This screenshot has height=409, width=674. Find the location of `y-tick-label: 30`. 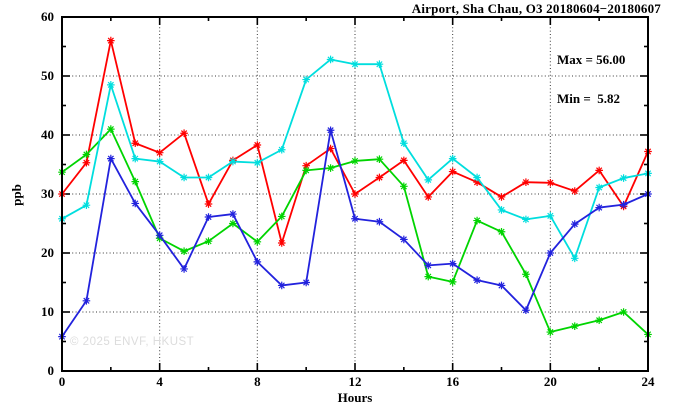

y-tick-label: 30 is located at coordinates (47, 193).